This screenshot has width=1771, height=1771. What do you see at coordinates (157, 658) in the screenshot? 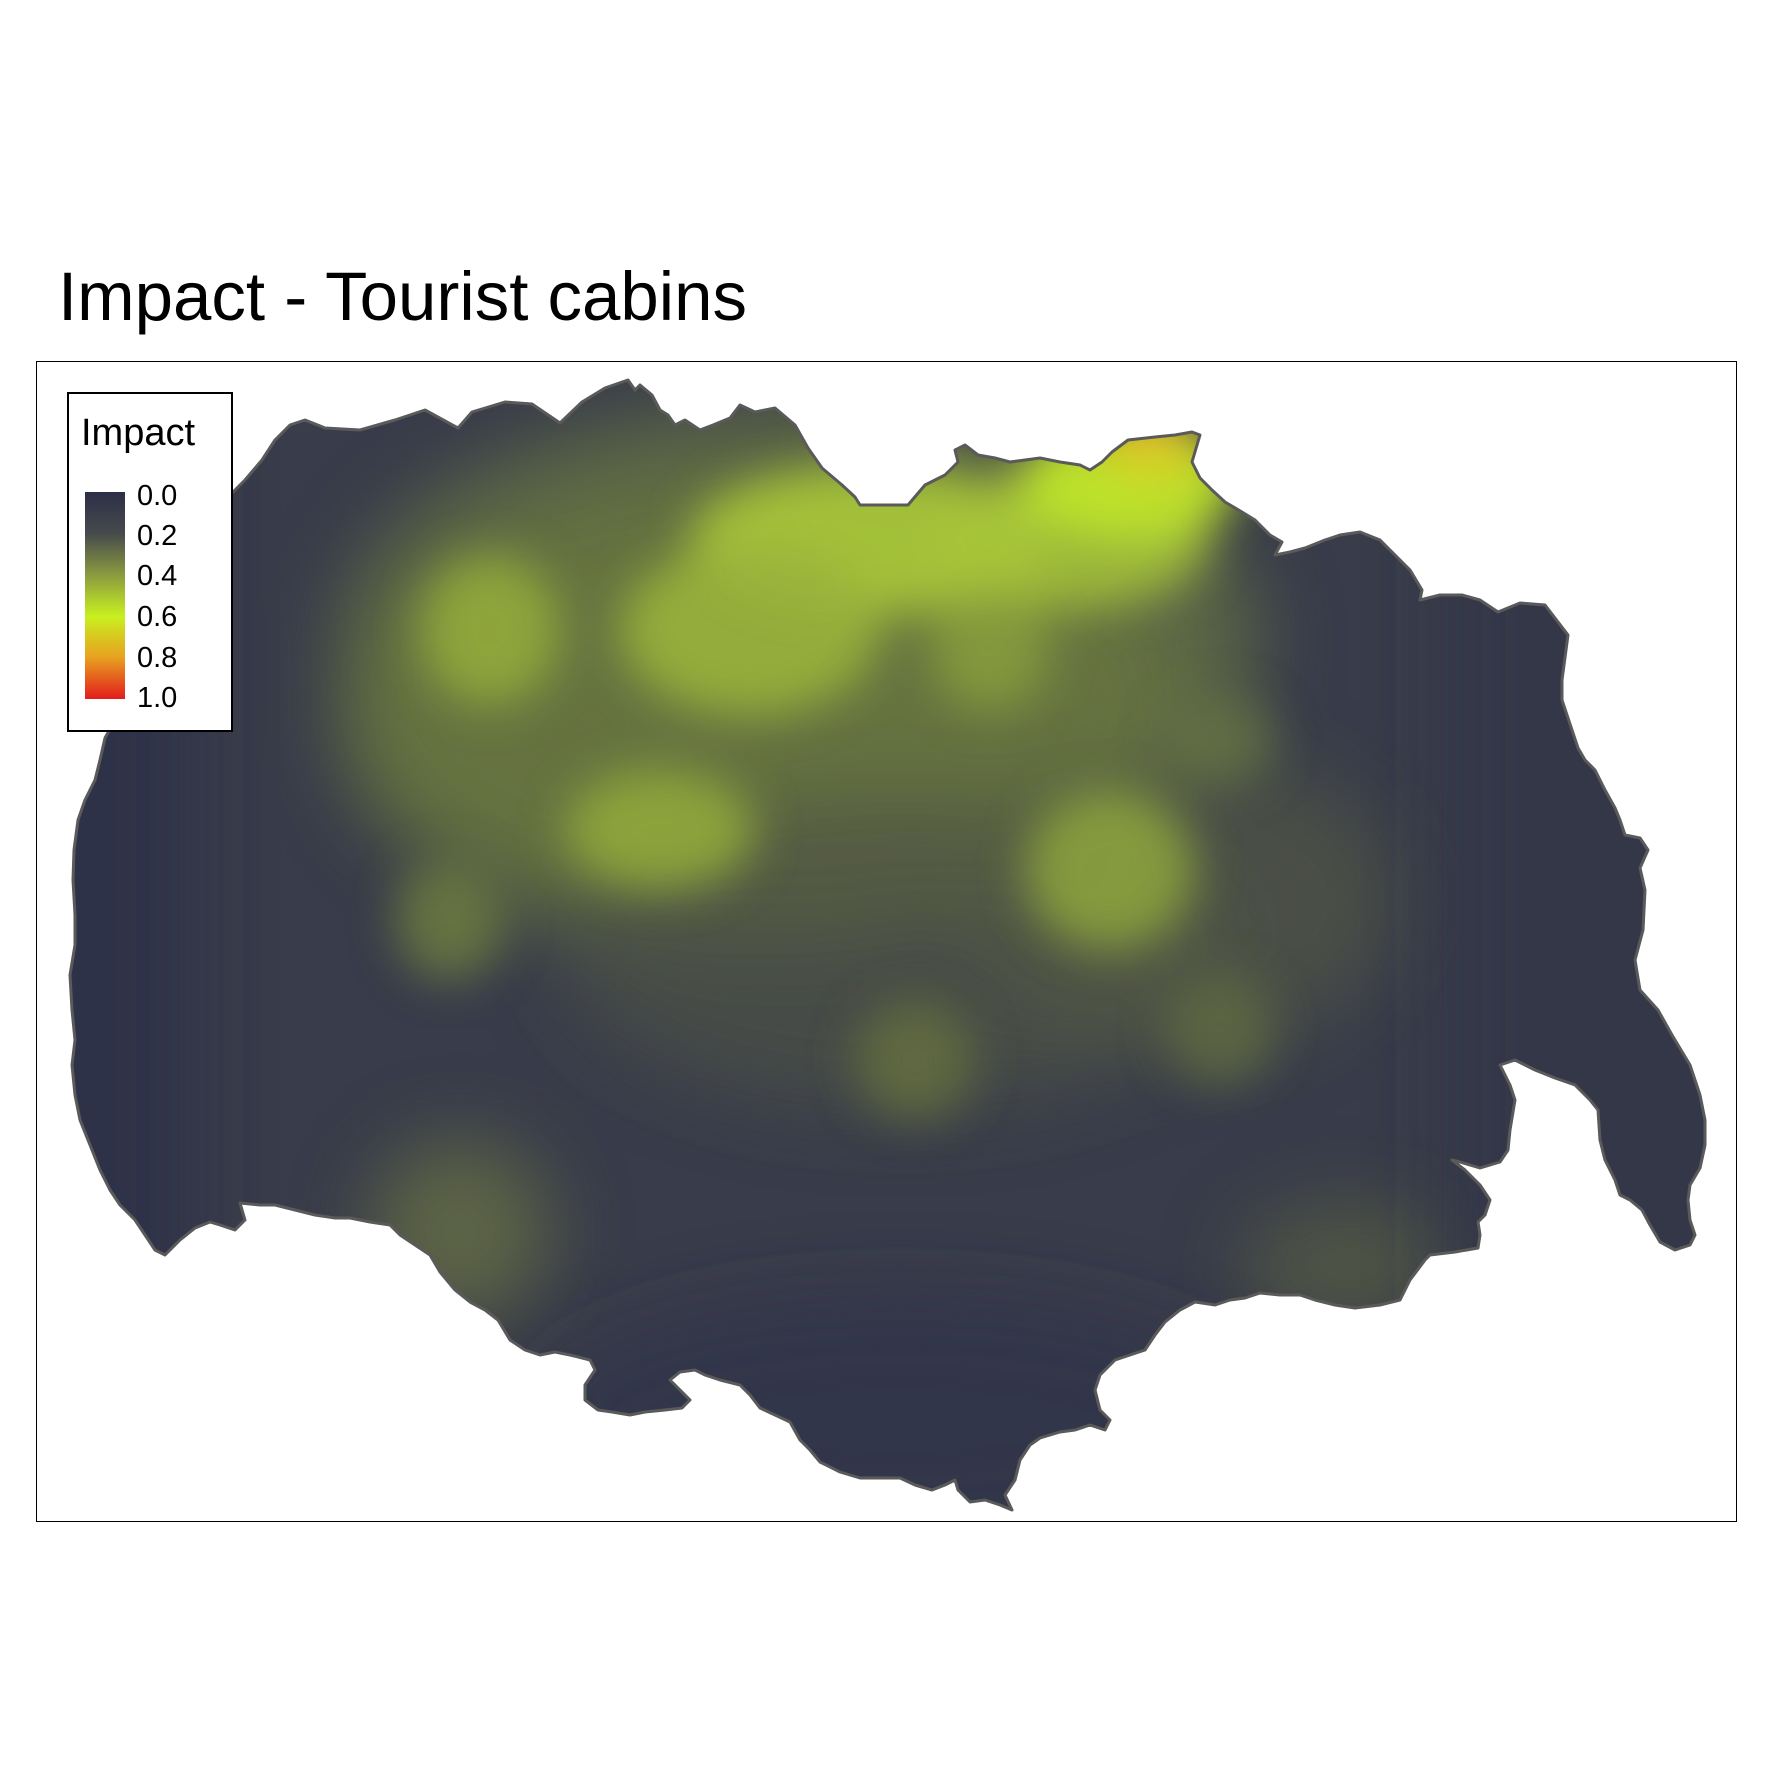
I see `legend-label-4: 0.8` at bounding box center [157, 658].